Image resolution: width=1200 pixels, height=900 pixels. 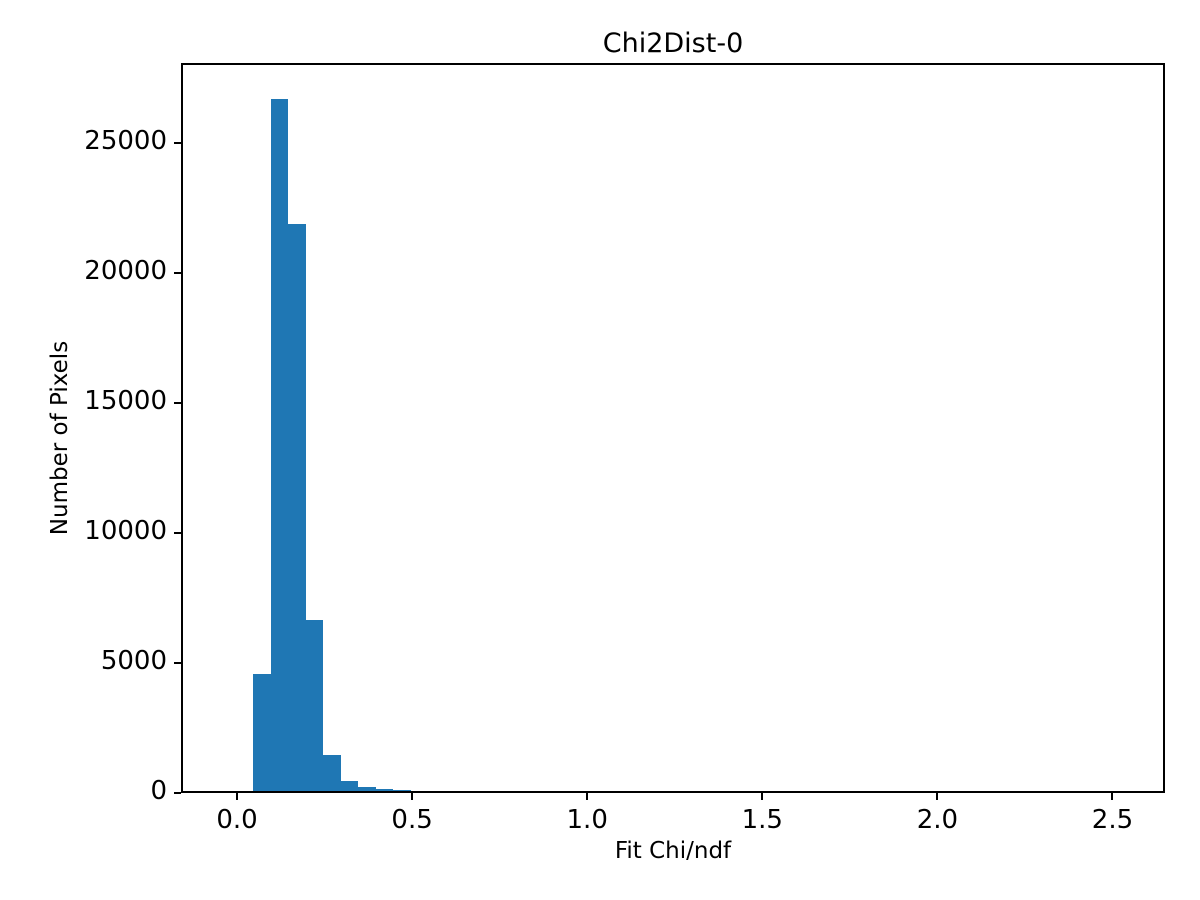 I want to click on x-axis-label: Fit Chi/ndf, so click(x=673, y=851).